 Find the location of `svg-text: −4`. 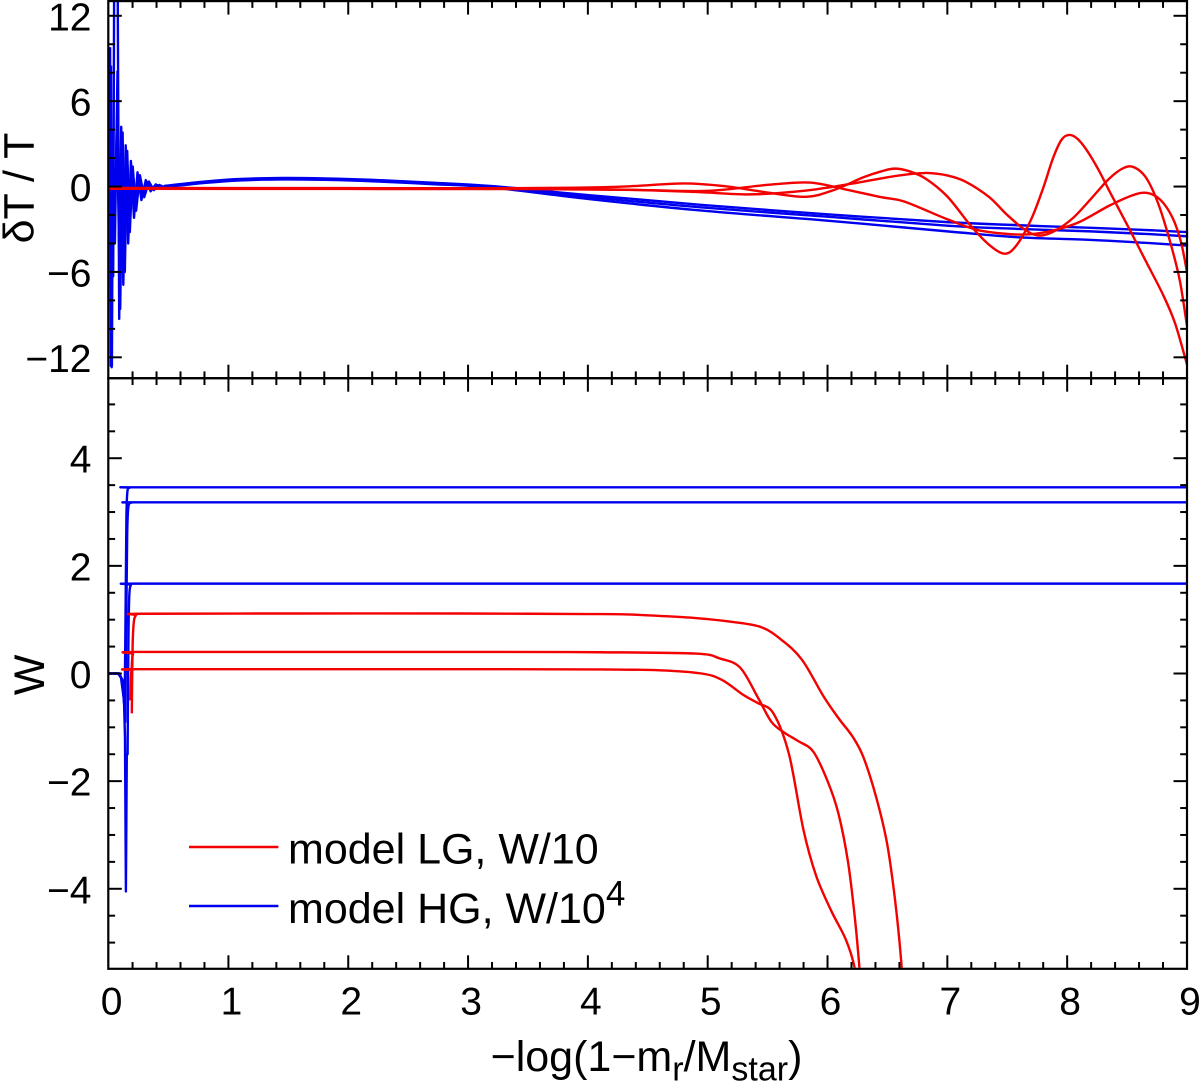

svg-text: −4 is located at coordinates (69, 890).